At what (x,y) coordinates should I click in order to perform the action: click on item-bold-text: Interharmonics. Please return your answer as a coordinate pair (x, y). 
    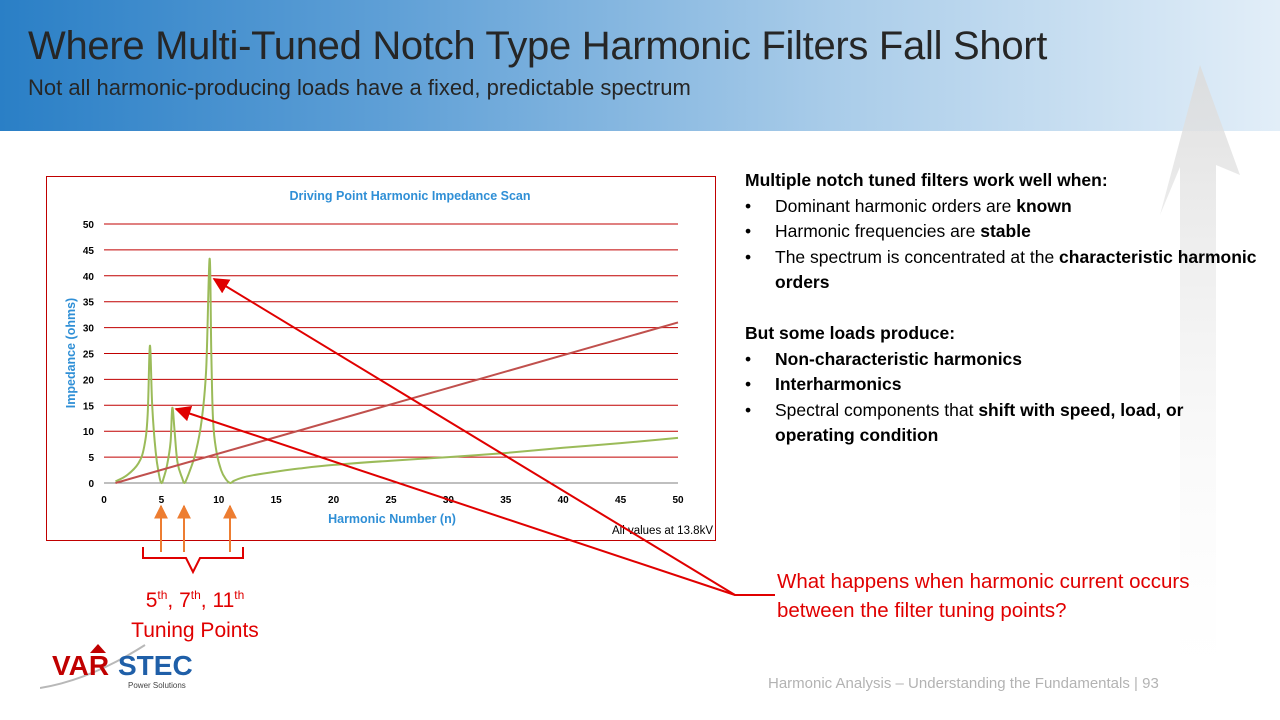
    Looking at the image, I should click on (838, 384).